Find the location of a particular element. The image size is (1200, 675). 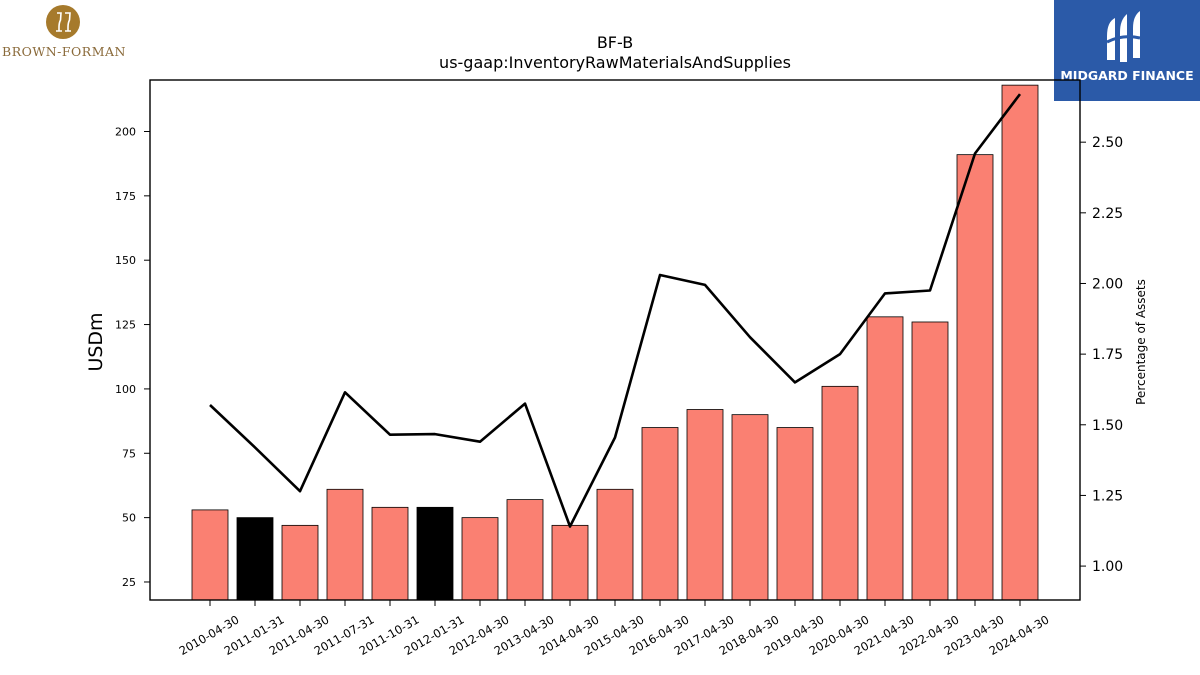

chart-title: BF-B is located at coordinates (615, 42).